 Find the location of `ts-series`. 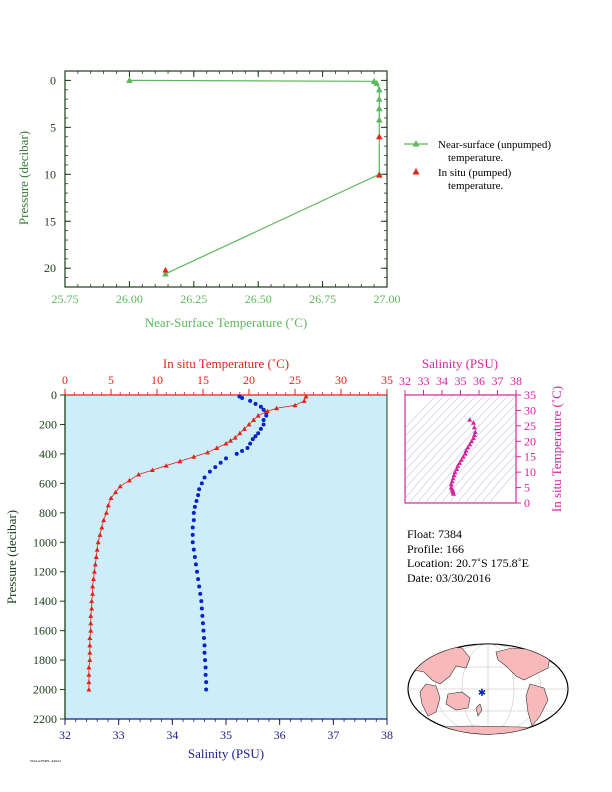

ts-series is located at coordinates (463, 456).